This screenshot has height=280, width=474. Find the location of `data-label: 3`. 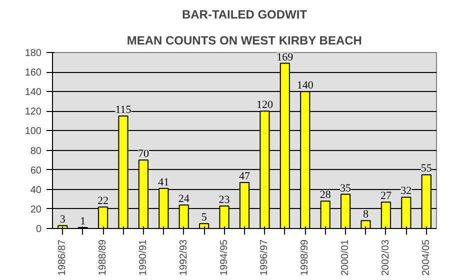

data-label: 3 is located at coordinates (63, 220).